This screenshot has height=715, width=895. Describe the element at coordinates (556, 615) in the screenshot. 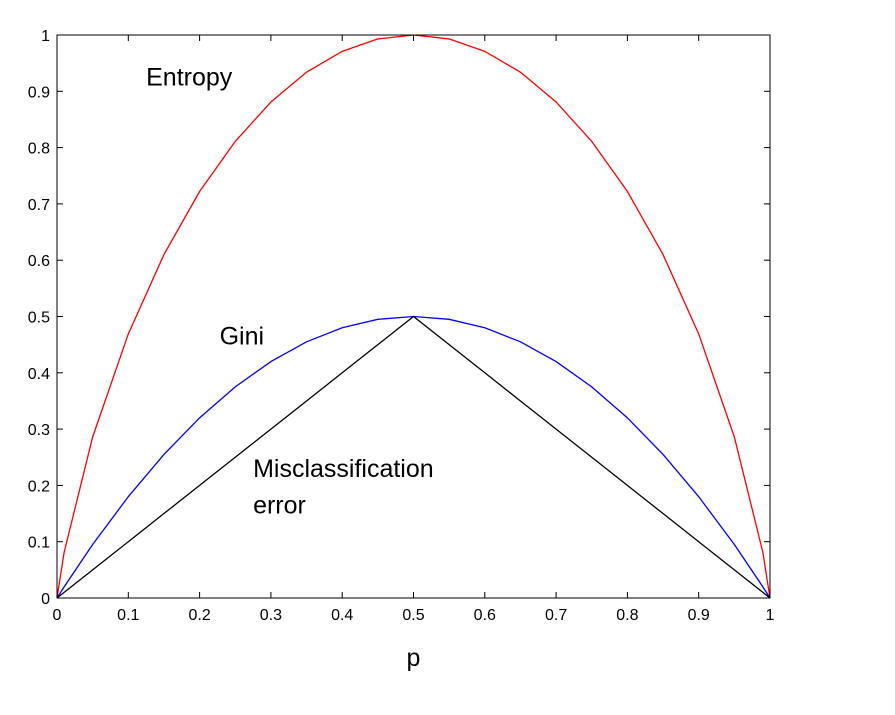

I see `x-tick-label: 0.7` at that location.